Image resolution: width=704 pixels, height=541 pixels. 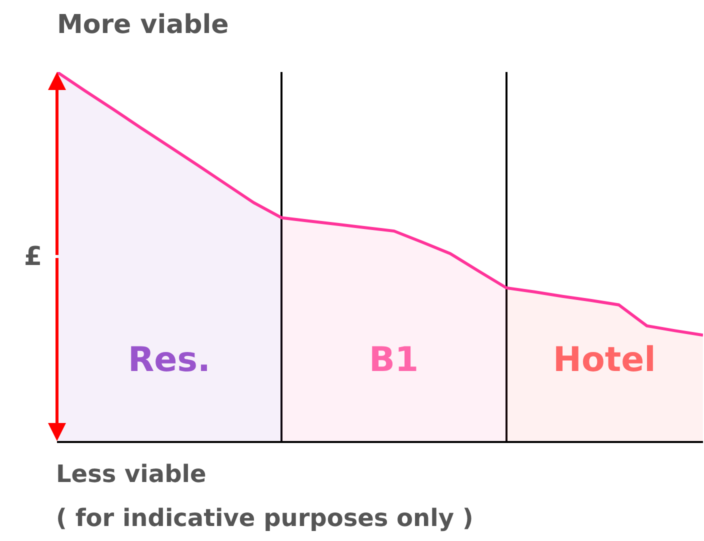 What do you see at coordinates (265, 518) in the screenshot?
I see `text: ( for indicative purposes only )` at bounding box center [265, 518].